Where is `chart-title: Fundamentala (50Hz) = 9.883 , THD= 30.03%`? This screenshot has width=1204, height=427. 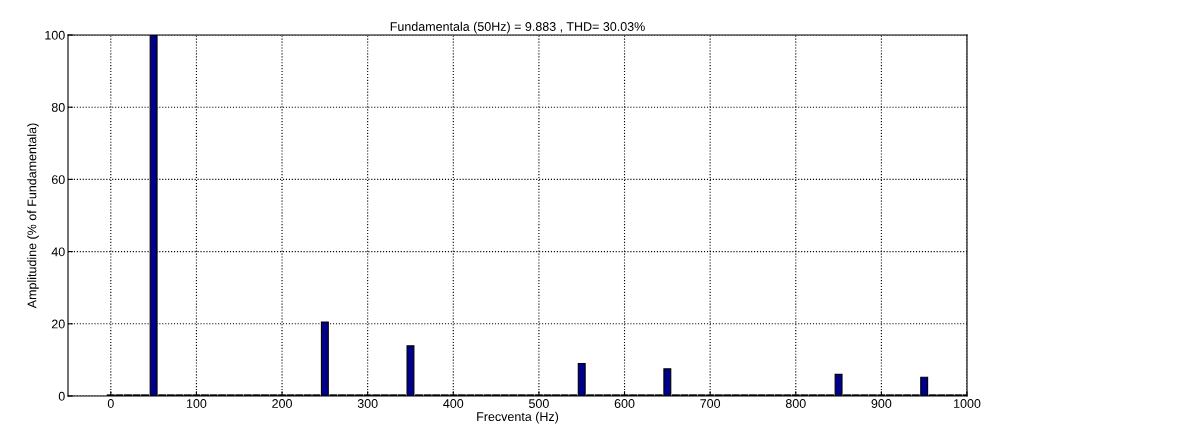 chart-title: Fundamentala (50Hz) = 9.883 , THD= 30.03% is located at coordinates (517, 27).